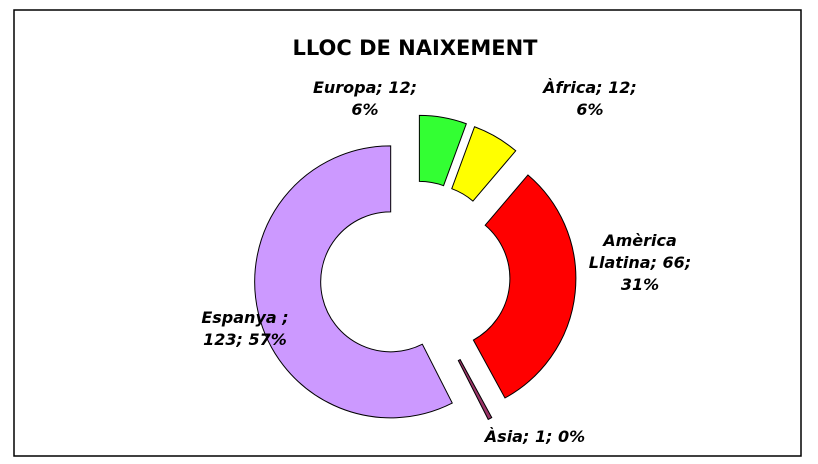  I want to click on data-label-line: Europa; 12;, so click(365, 87).